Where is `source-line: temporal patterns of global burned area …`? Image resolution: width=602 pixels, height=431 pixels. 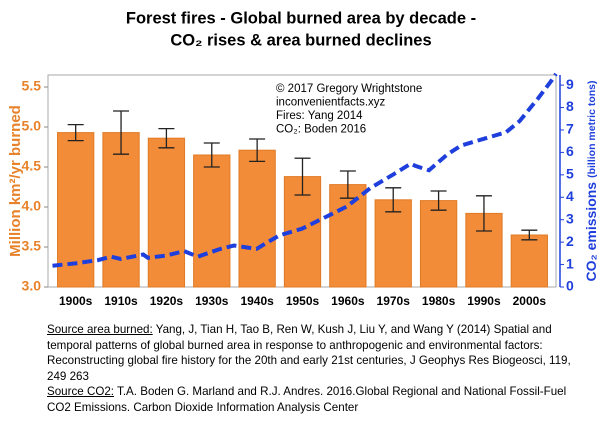
source-line: temporal patterns of global burned area … is located at coordinates (322, 346).